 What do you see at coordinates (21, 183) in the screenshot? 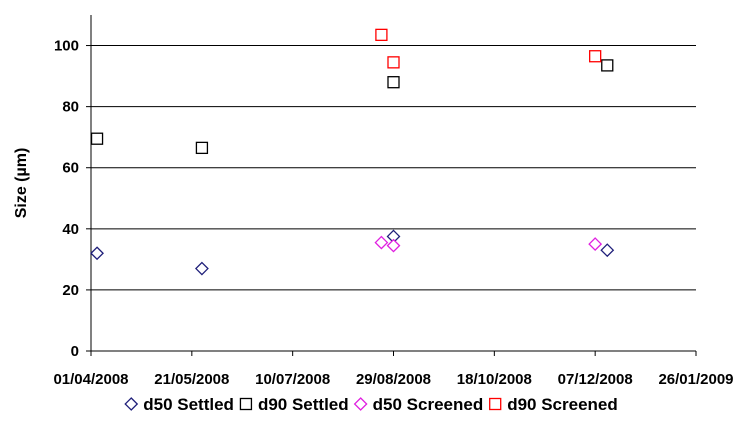
I see `y-axis-title: Size (µm)` at bounding box center [21, 183].